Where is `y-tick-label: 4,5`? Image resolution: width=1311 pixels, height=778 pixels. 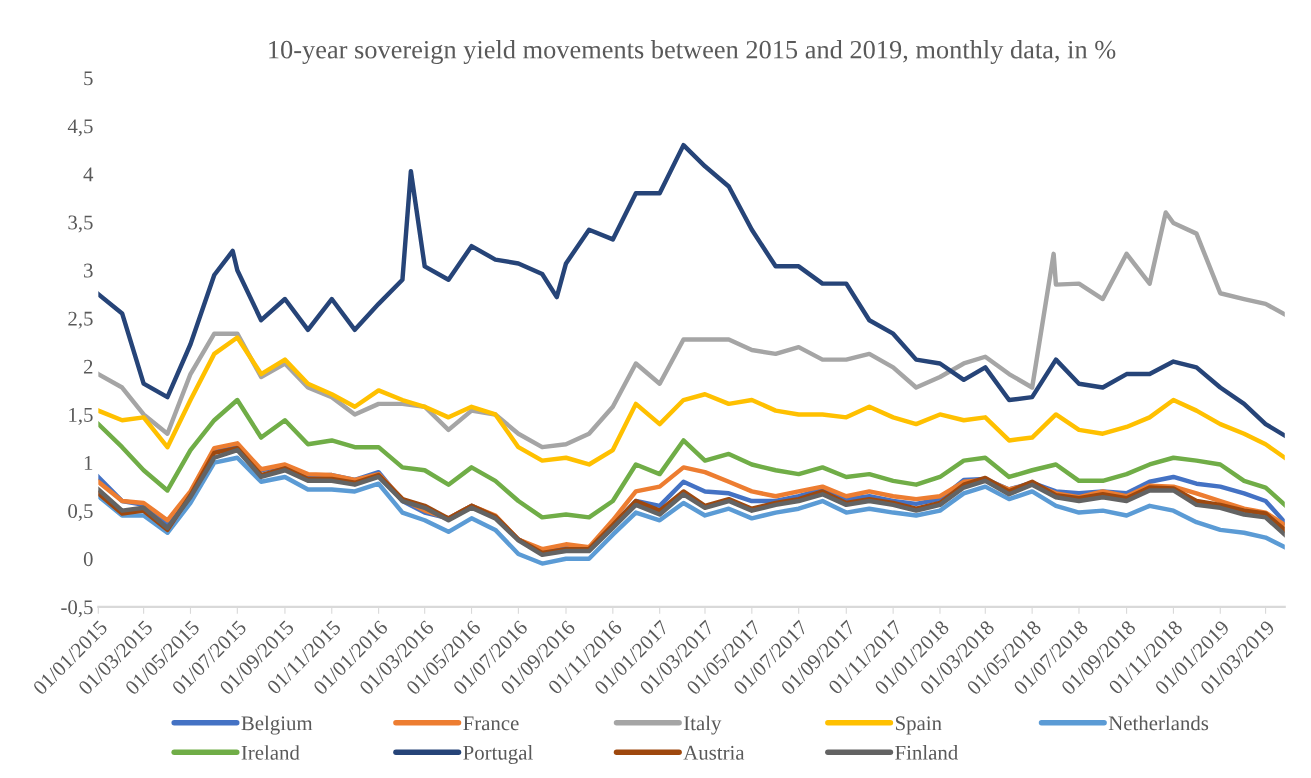 y-tick-label: 4,5 is located at coordinates (80, 128).